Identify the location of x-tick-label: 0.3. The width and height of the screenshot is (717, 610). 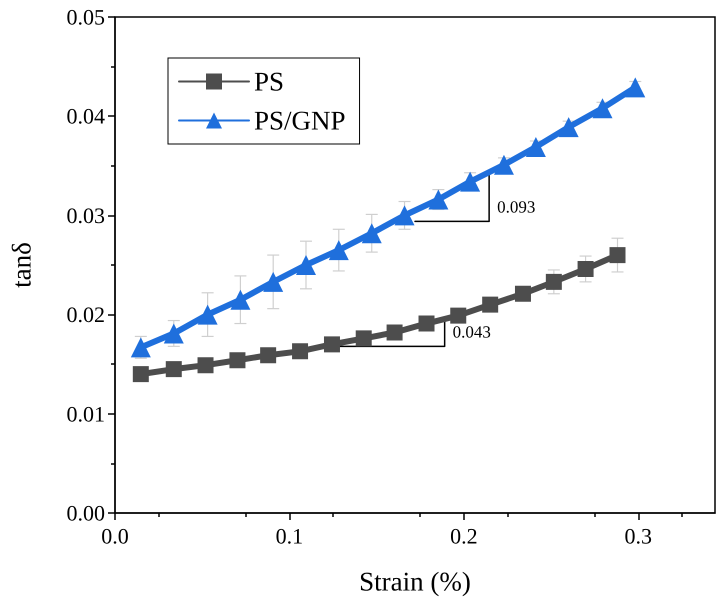
(638, 536).